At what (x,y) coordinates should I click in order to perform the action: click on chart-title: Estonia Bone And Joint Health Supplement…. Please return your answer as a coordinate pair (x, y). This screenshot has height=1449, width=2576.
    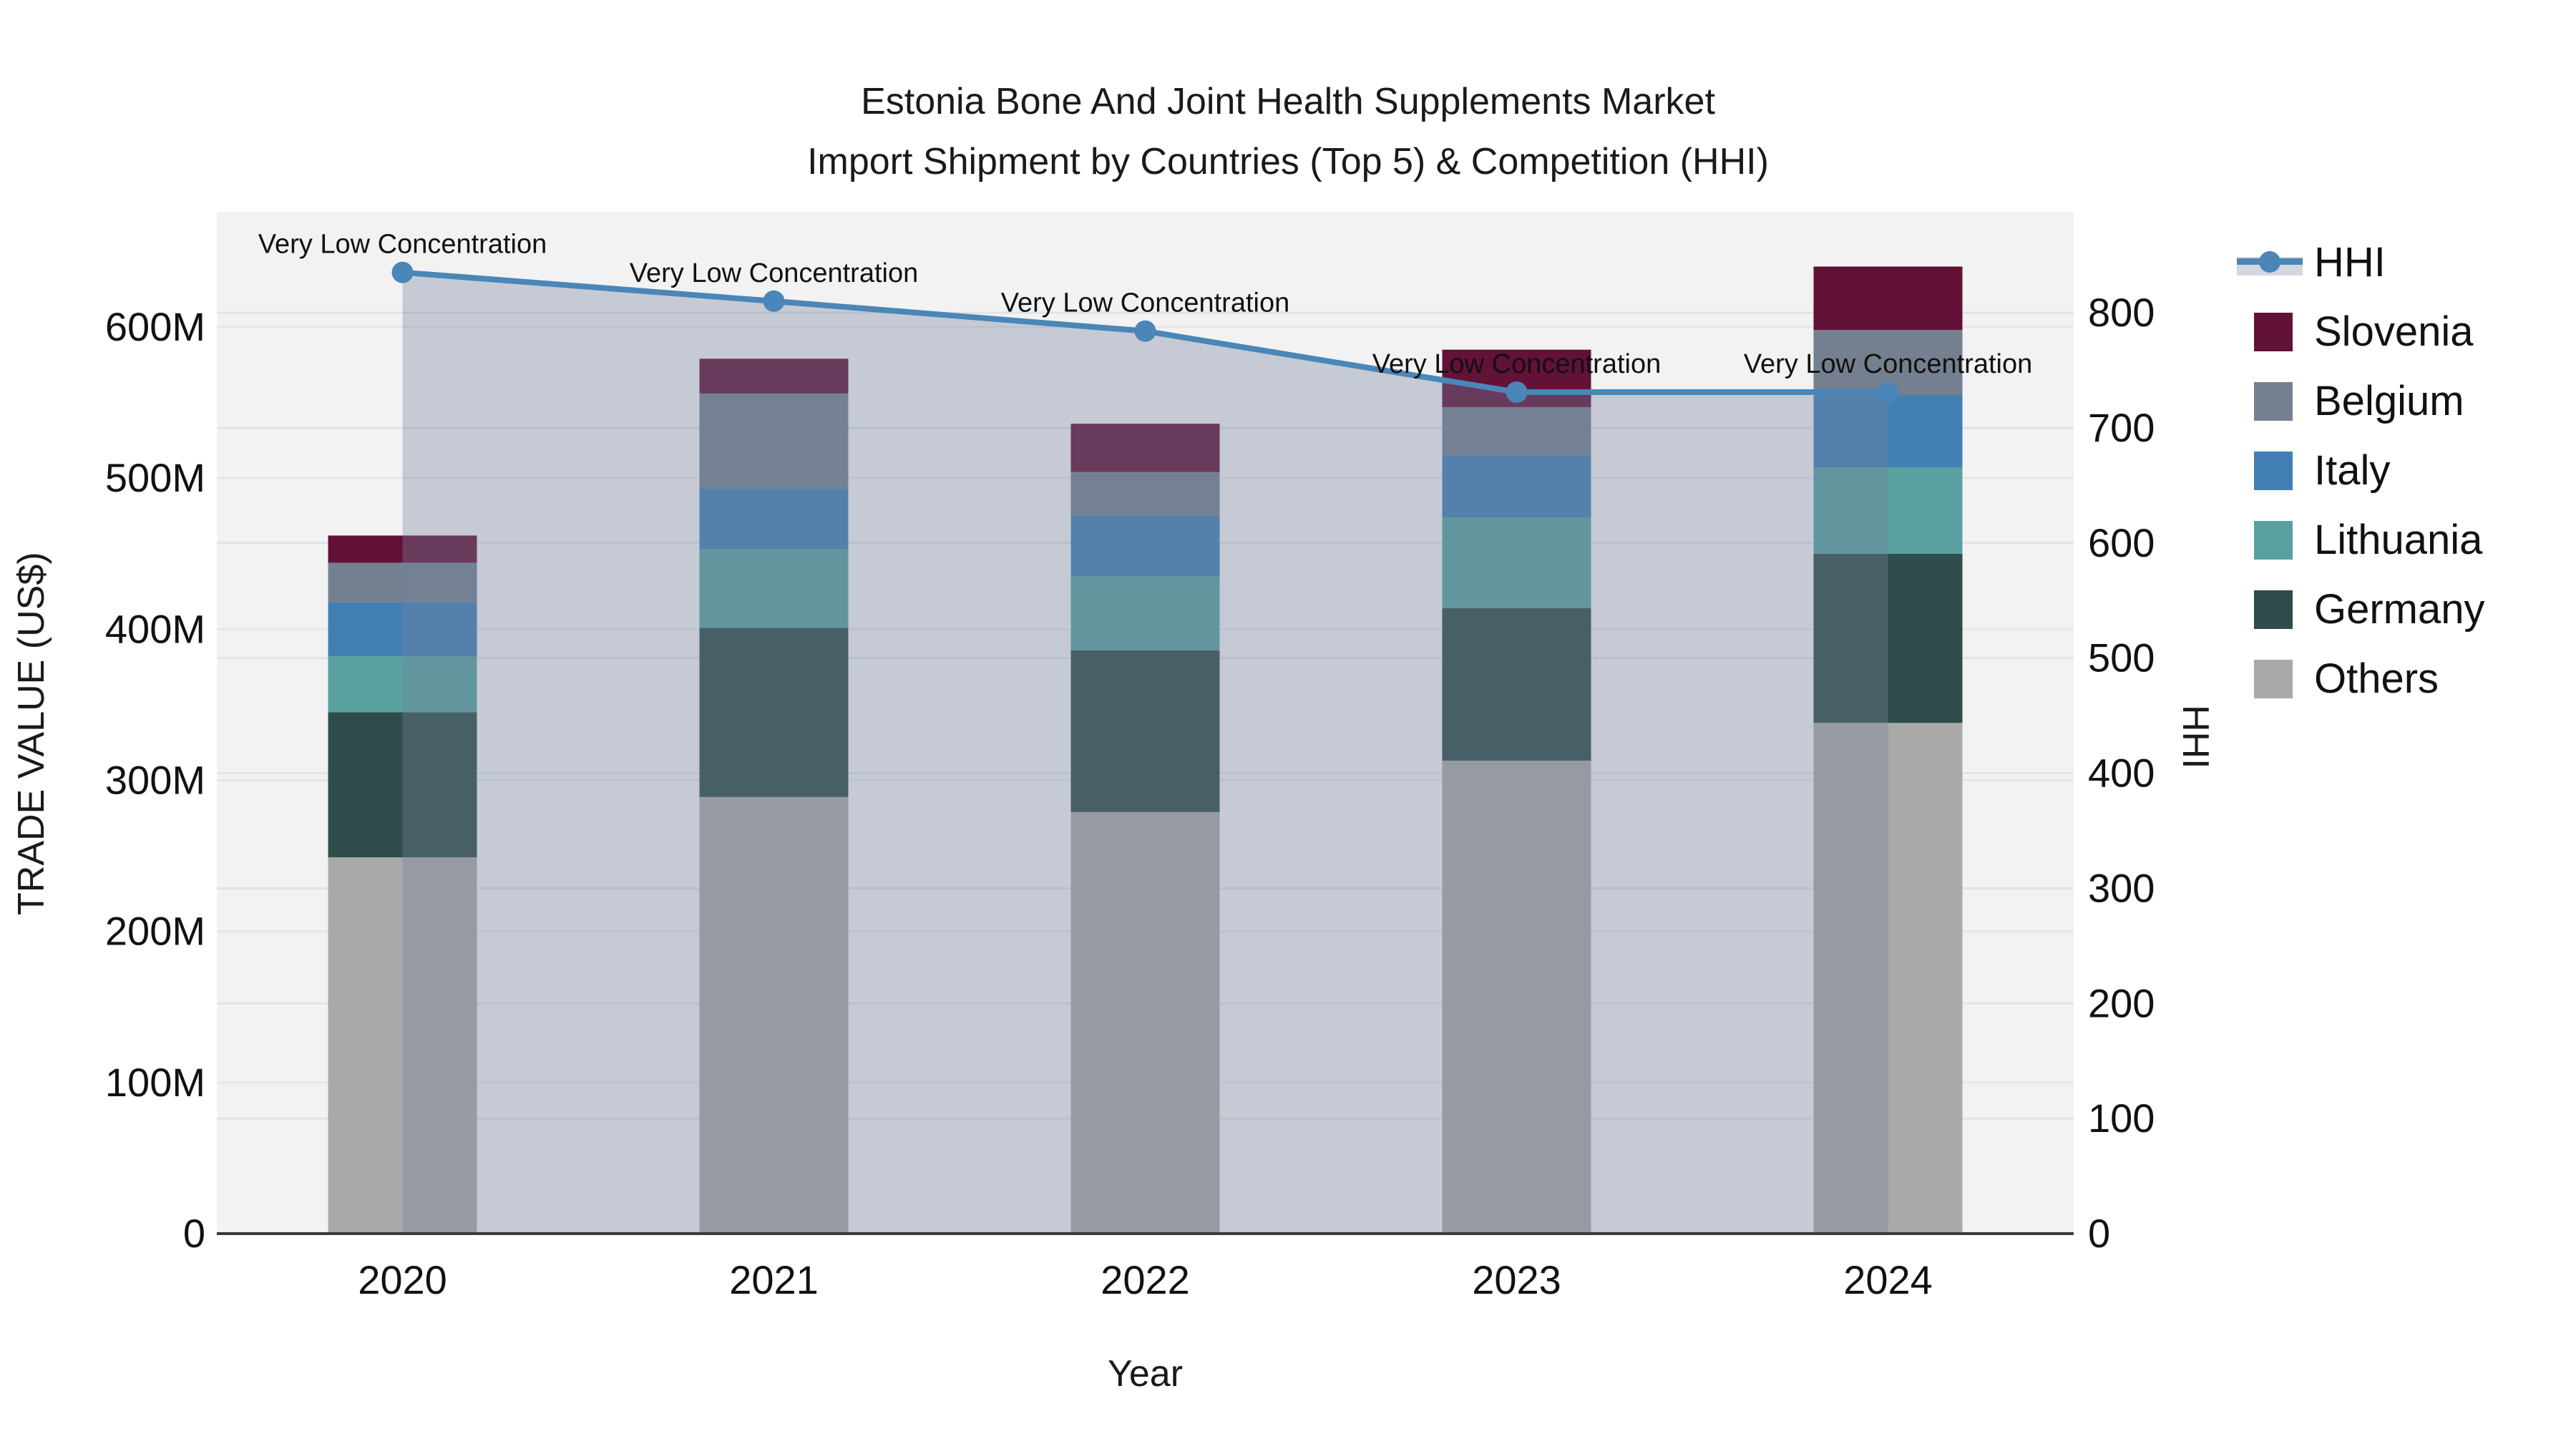
    Looking at the image, I should click on (1288, 132).